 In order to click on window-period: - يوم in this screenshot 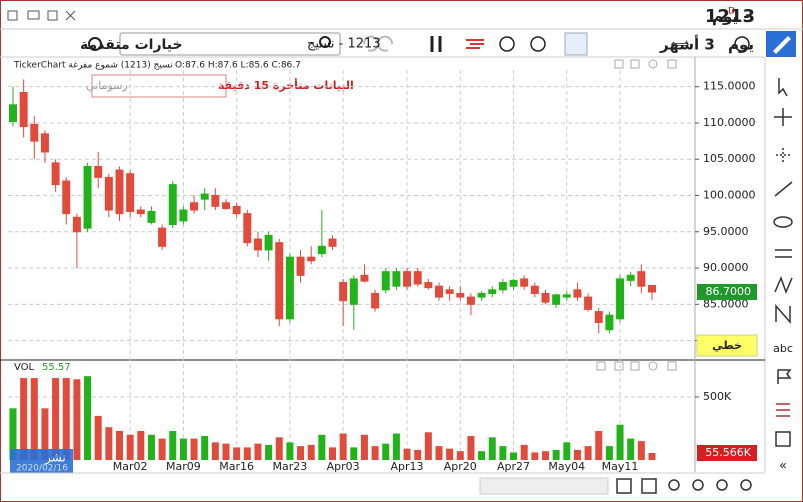, I will do `click(730, 17)`.